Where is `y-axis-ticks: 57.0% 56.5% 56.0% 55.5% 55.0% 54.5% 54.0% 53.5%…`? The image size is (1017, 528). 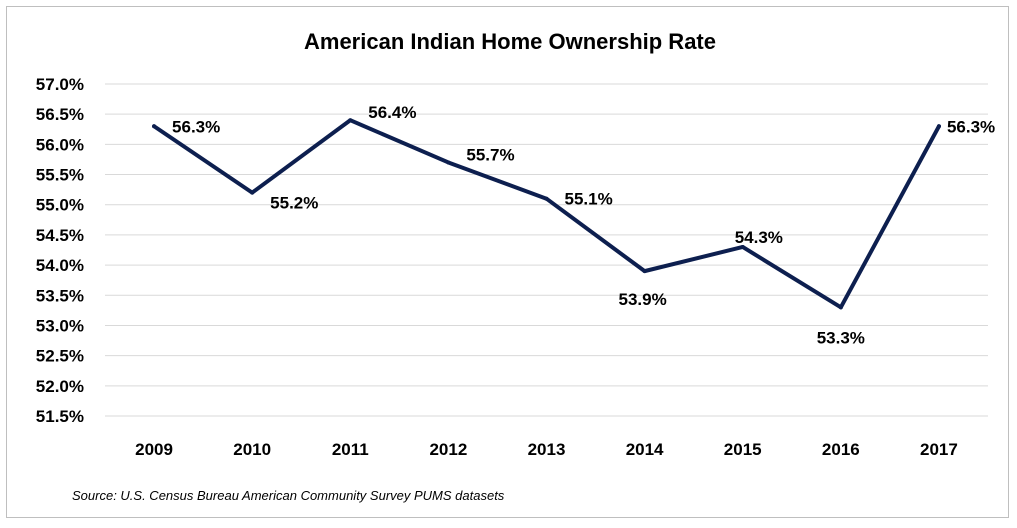
y-axis-ticks: 57.0% 56.5% 56.0% 55.5% 55.0% 54.5% 54.0% 53.5%… is located at coordinates (60, 250).